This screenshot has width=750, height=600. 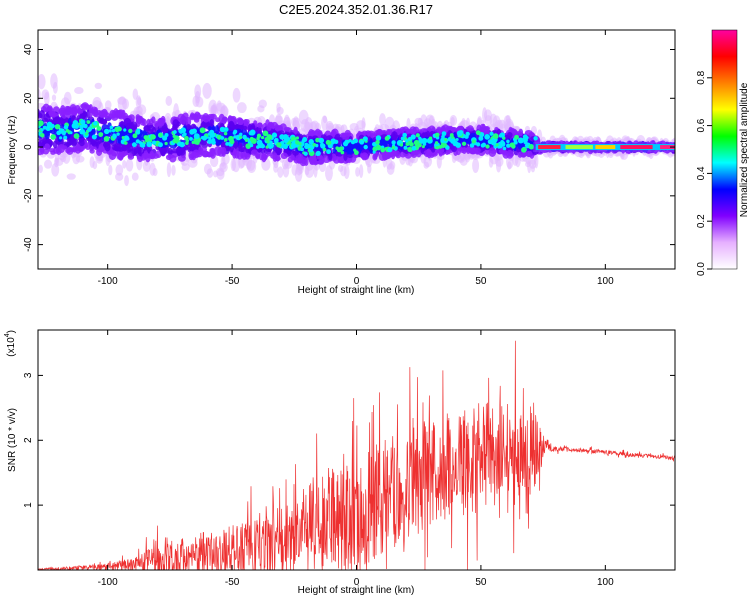 What do you see at coordinates (28, 98) in the screenshot?
I see `spectrogram-ytick-label: 20` at bounding box center [28, 98].